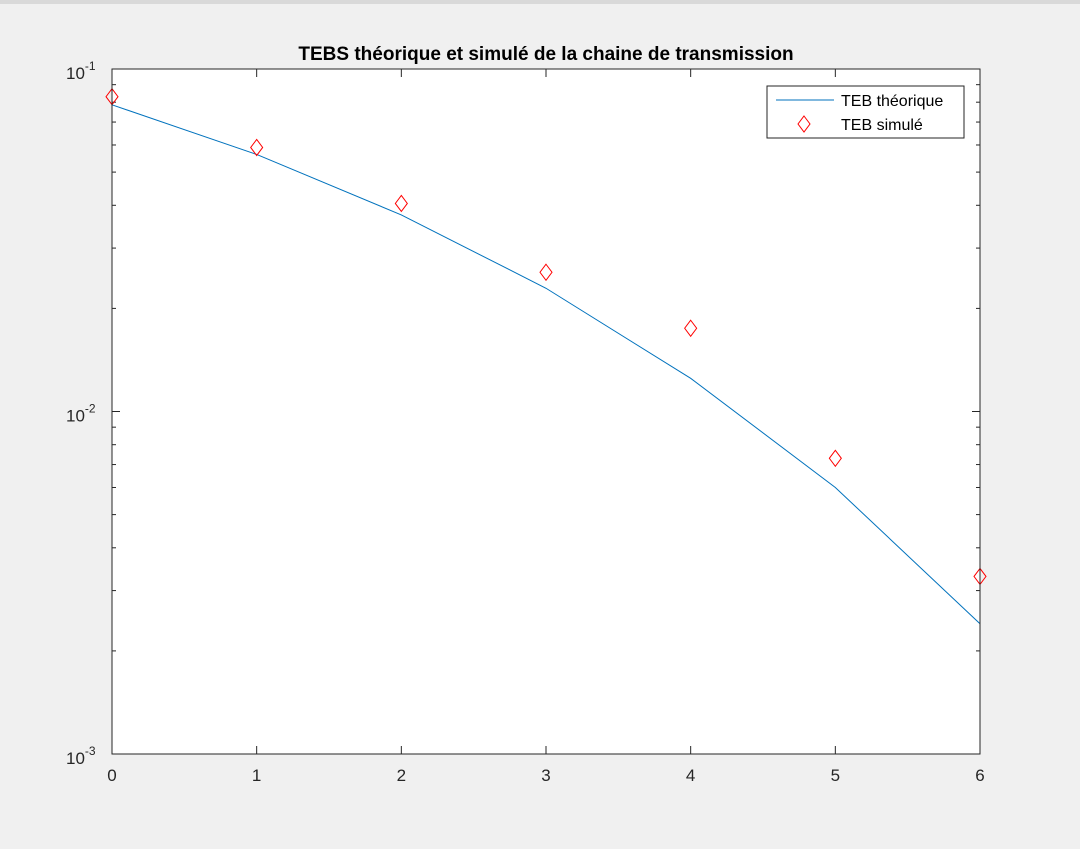 This screenshot has width=1080, height=849. I want to click on y-tick-label: 10⁻², so click(81, 414).